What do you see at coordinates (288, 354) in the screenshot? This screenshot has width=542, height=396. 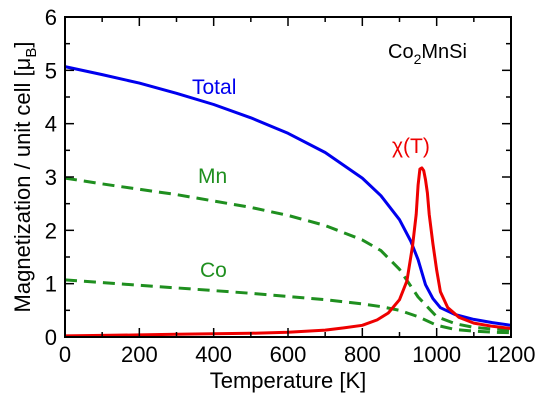 I see `x-tick-label: 600` at bounding box center [288, 354].